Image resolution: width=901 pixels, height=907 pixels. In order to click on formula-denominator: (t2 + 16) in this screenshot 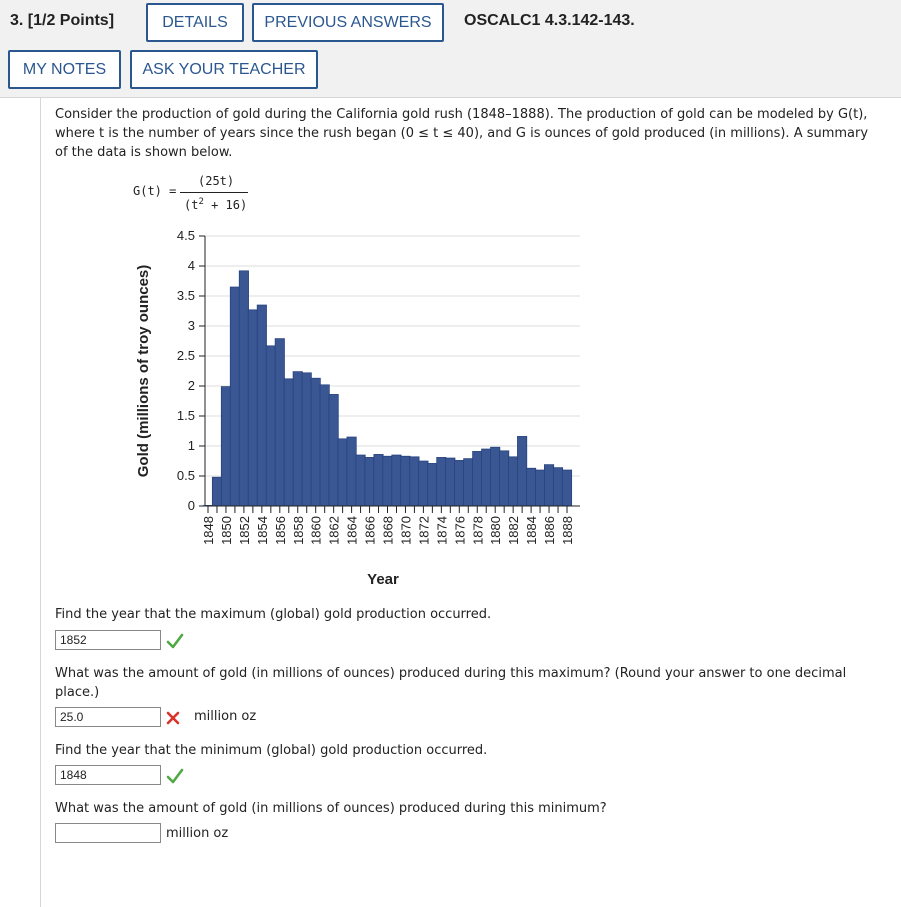, I will do `click(216, 204)`.